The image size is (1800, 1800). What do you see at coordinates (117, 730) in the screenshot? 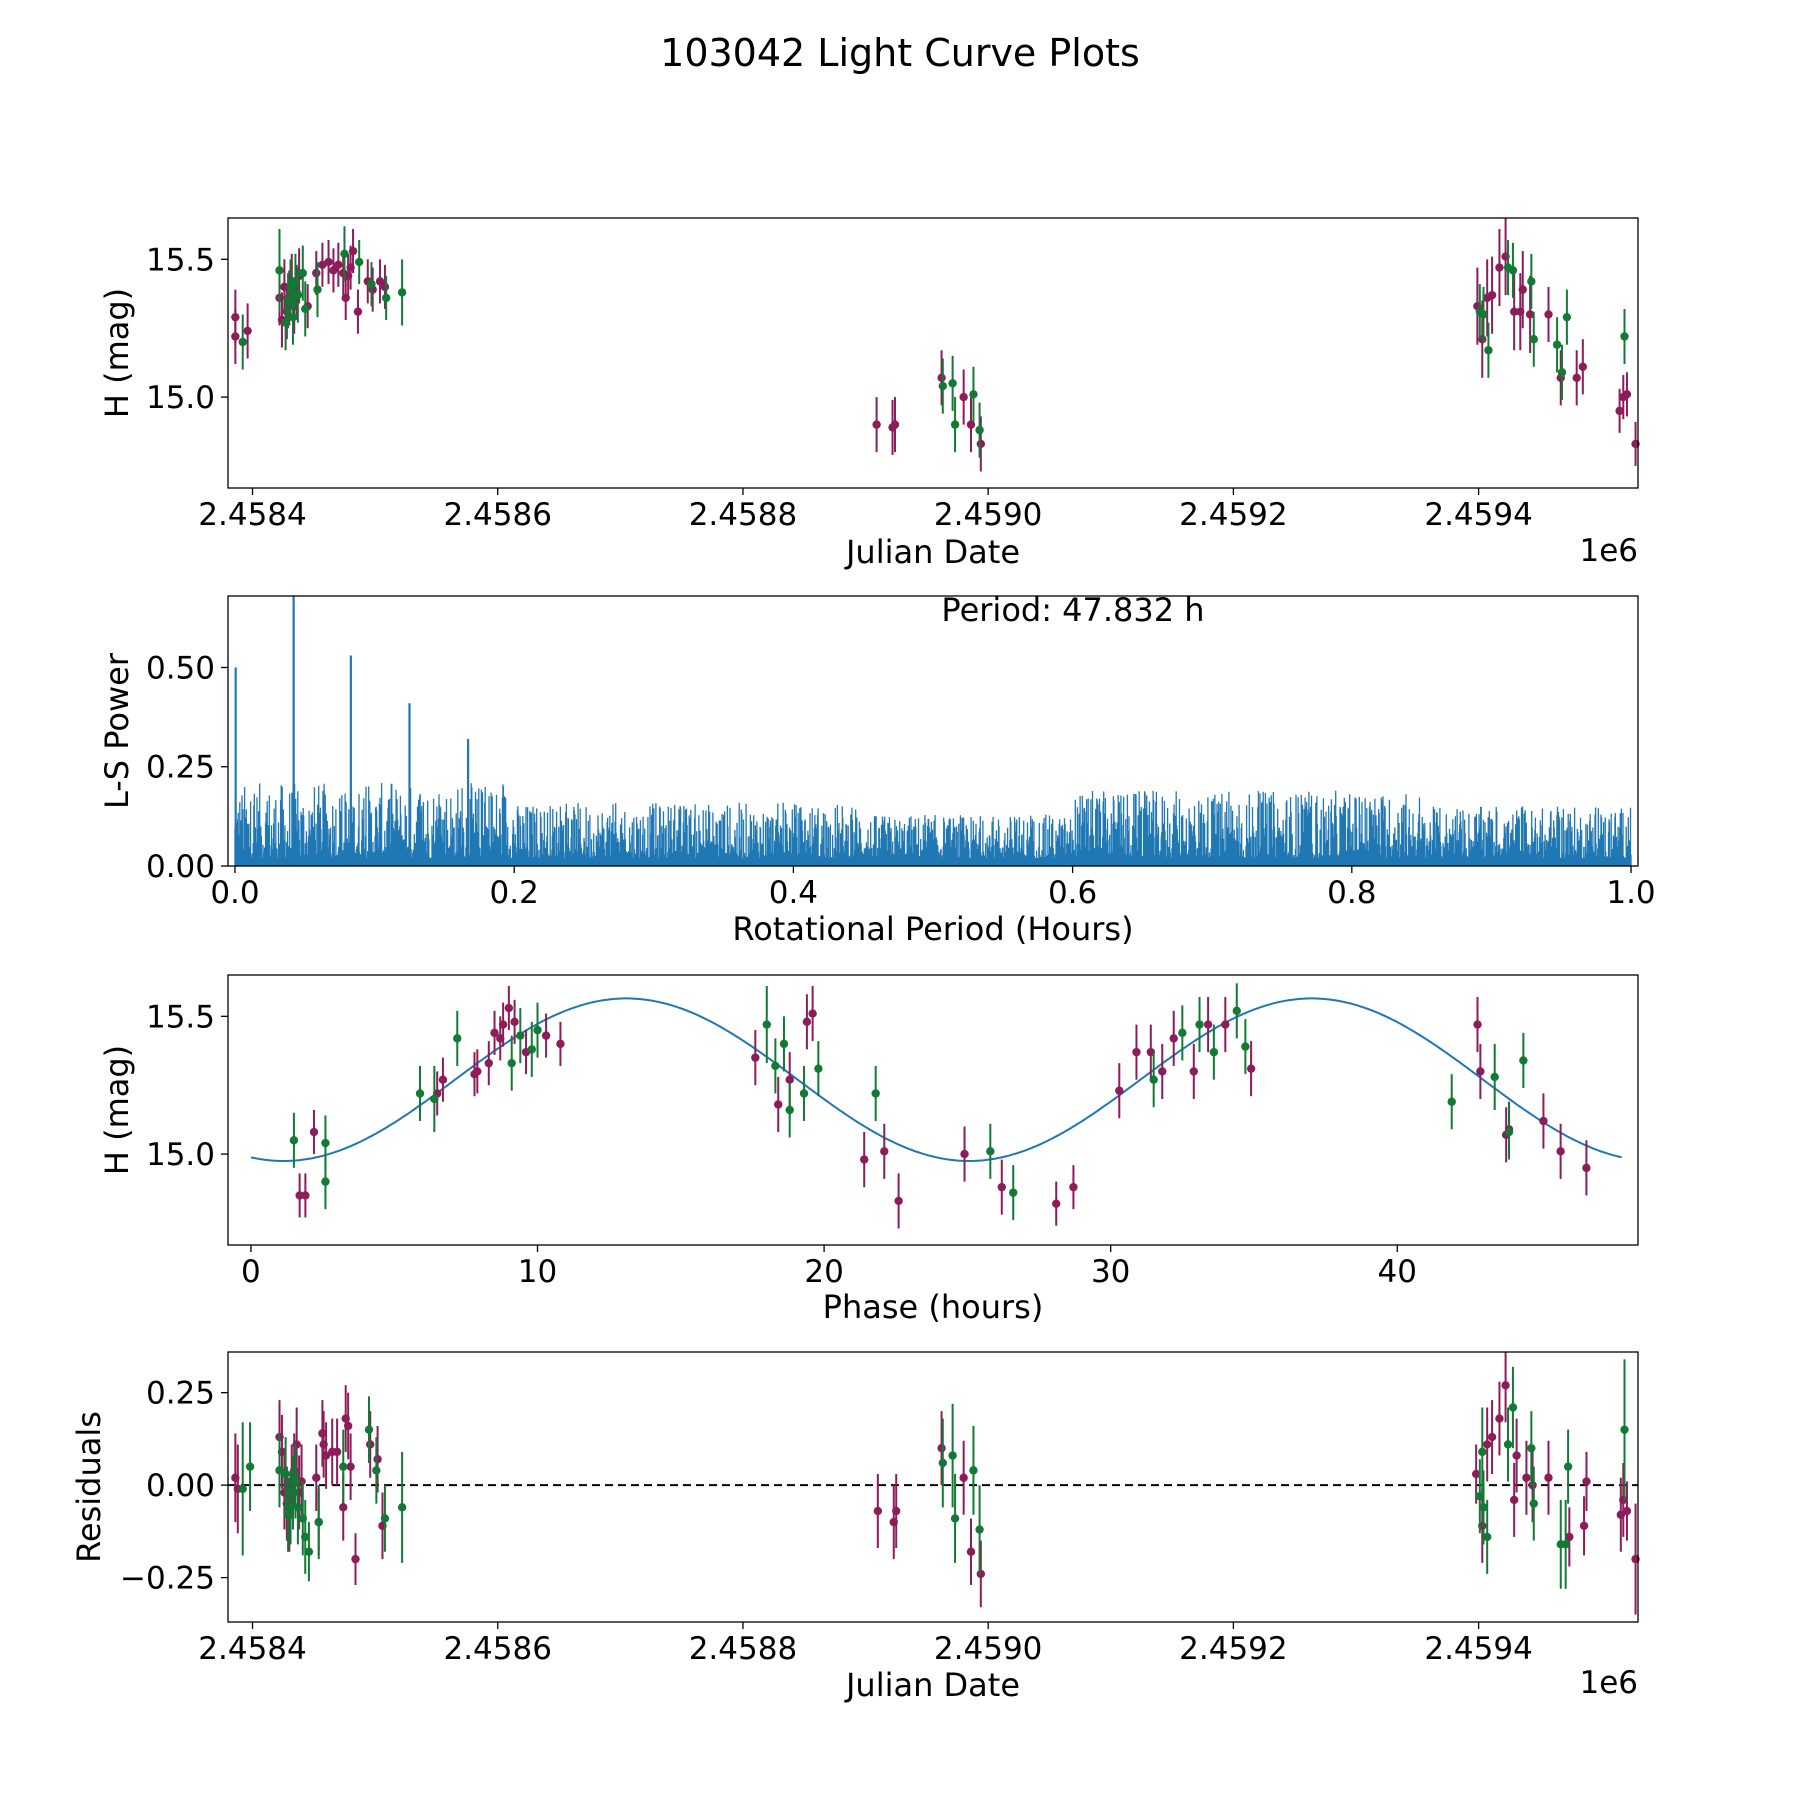
I see `periodogram-ylabel: L-S Power` at bounding box center [117, 730].